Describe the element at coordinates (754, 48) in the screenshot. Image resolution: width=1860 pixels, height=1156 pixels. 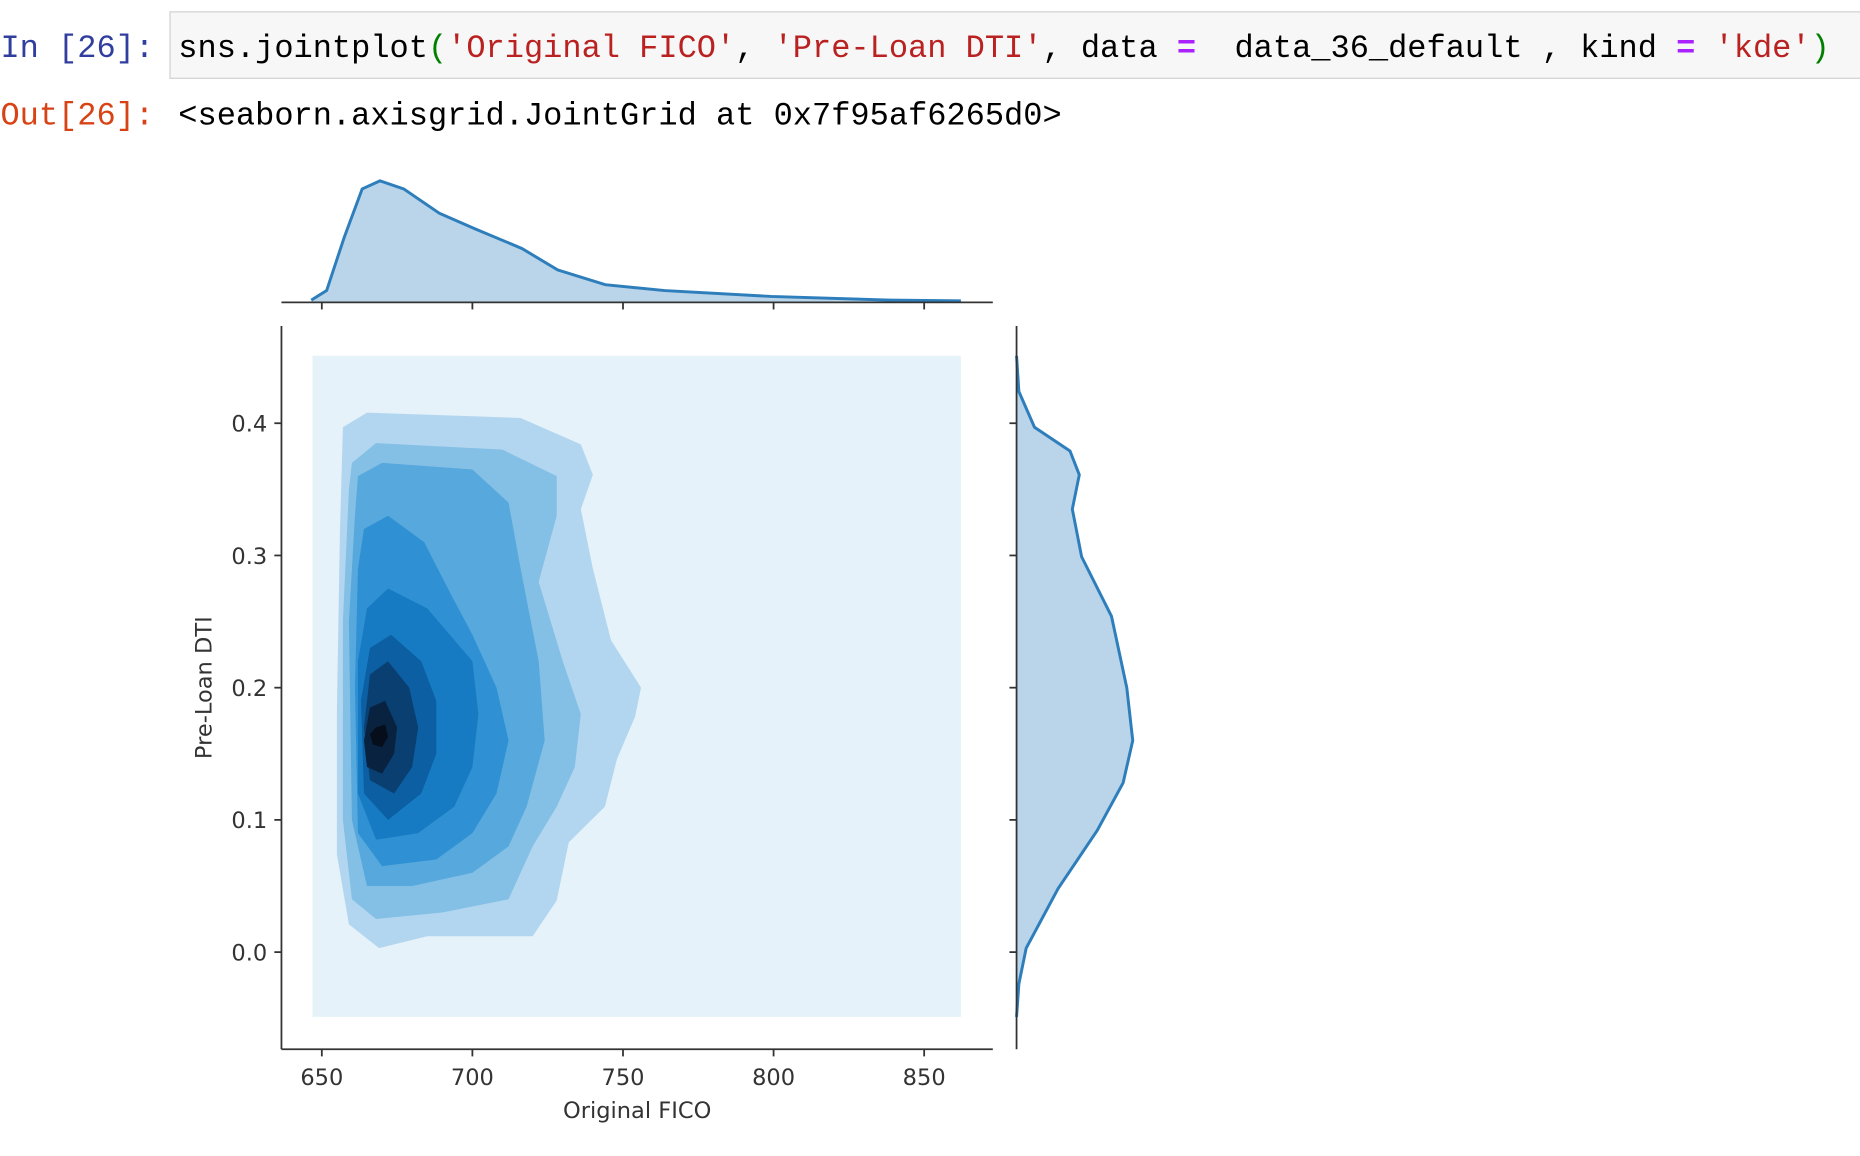
I see `code-token: ,` at that location.